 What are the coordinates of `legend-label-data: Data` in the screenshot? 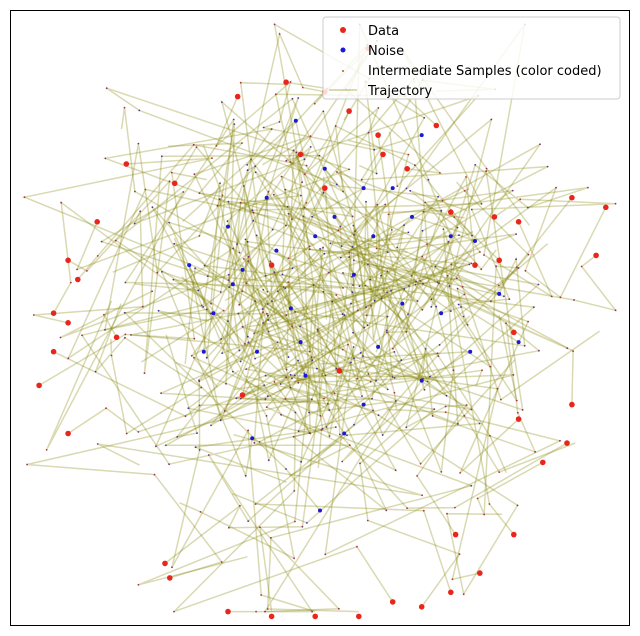 It's located at (383, 31).